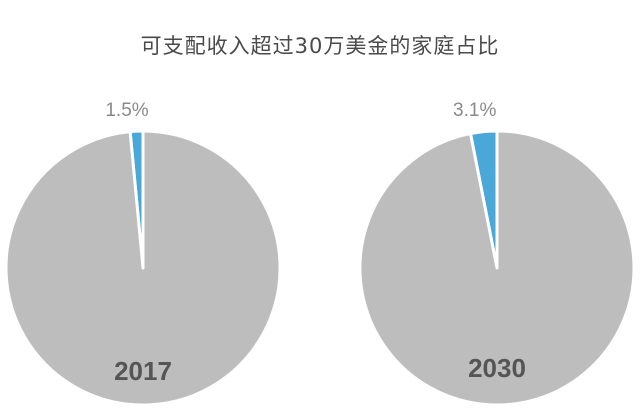 The image size is (640, 413). Describe the element at coordinates (474, 110) in the screenshot. I see `highlight-slice-label: 3.1%` at that location.